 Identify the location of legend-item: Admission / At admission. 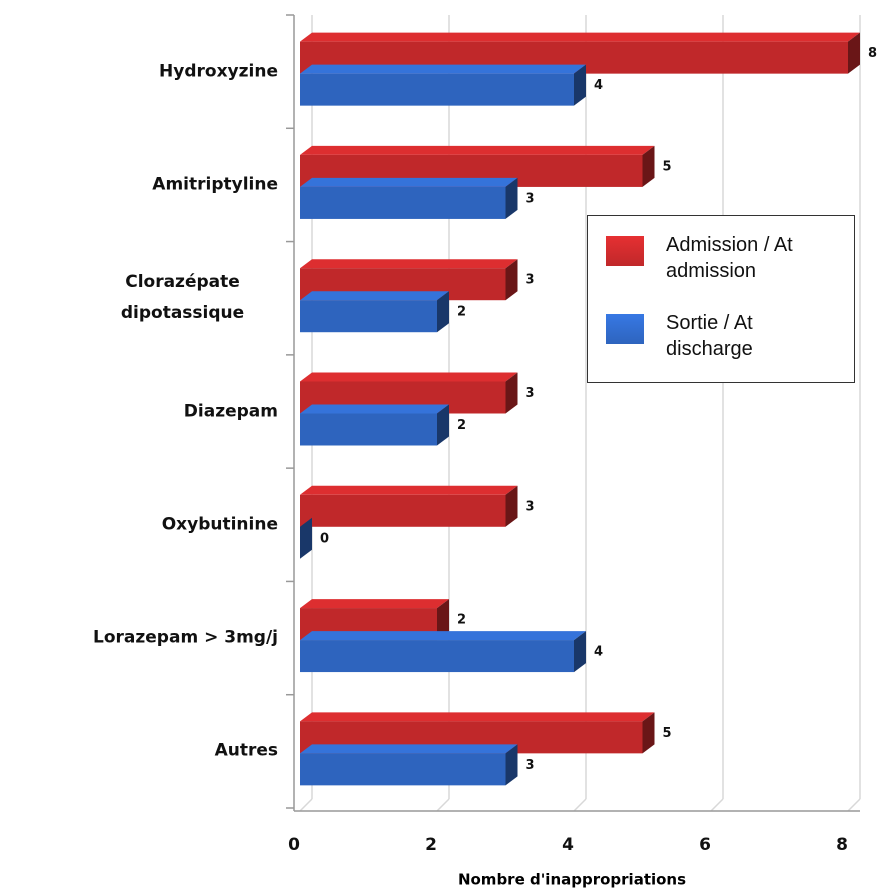
(723, 258).